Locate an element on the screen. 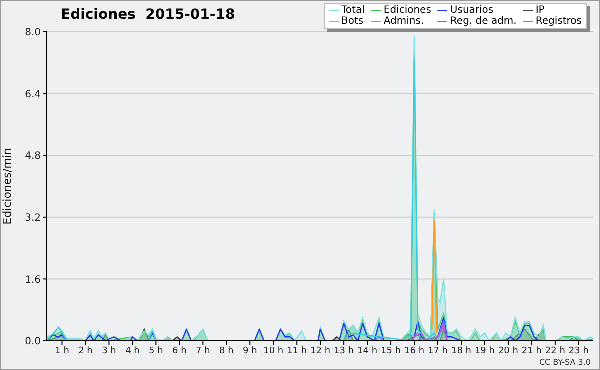  legend-label: Registros is located at coordinates (558, 21).